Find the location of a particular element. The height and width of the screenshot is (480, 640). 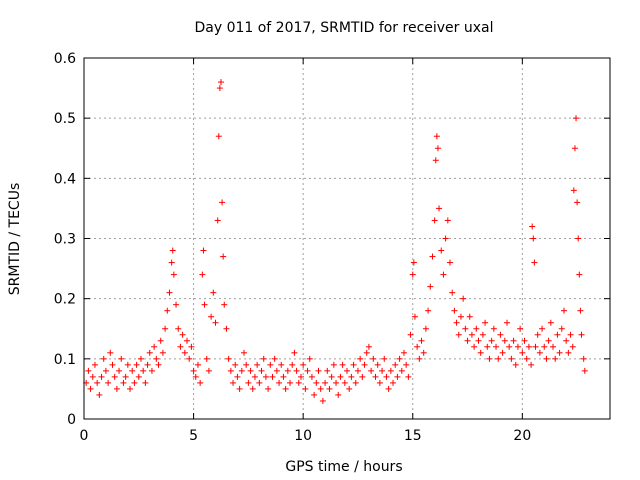

x-tick-label: 15 is located at coordinates (413, 436).